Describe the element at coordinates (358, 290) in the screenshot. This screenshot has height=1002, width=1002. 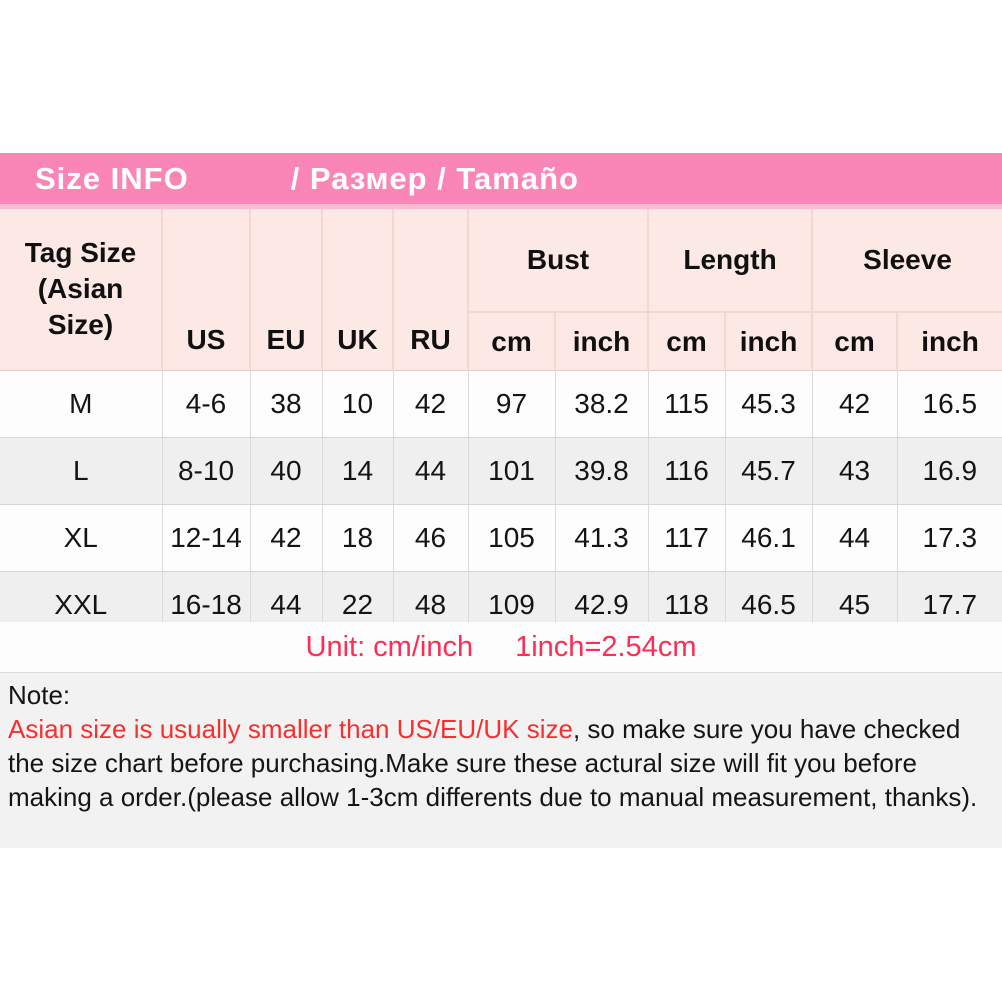
I see `col-header-uk: UK` at that location.